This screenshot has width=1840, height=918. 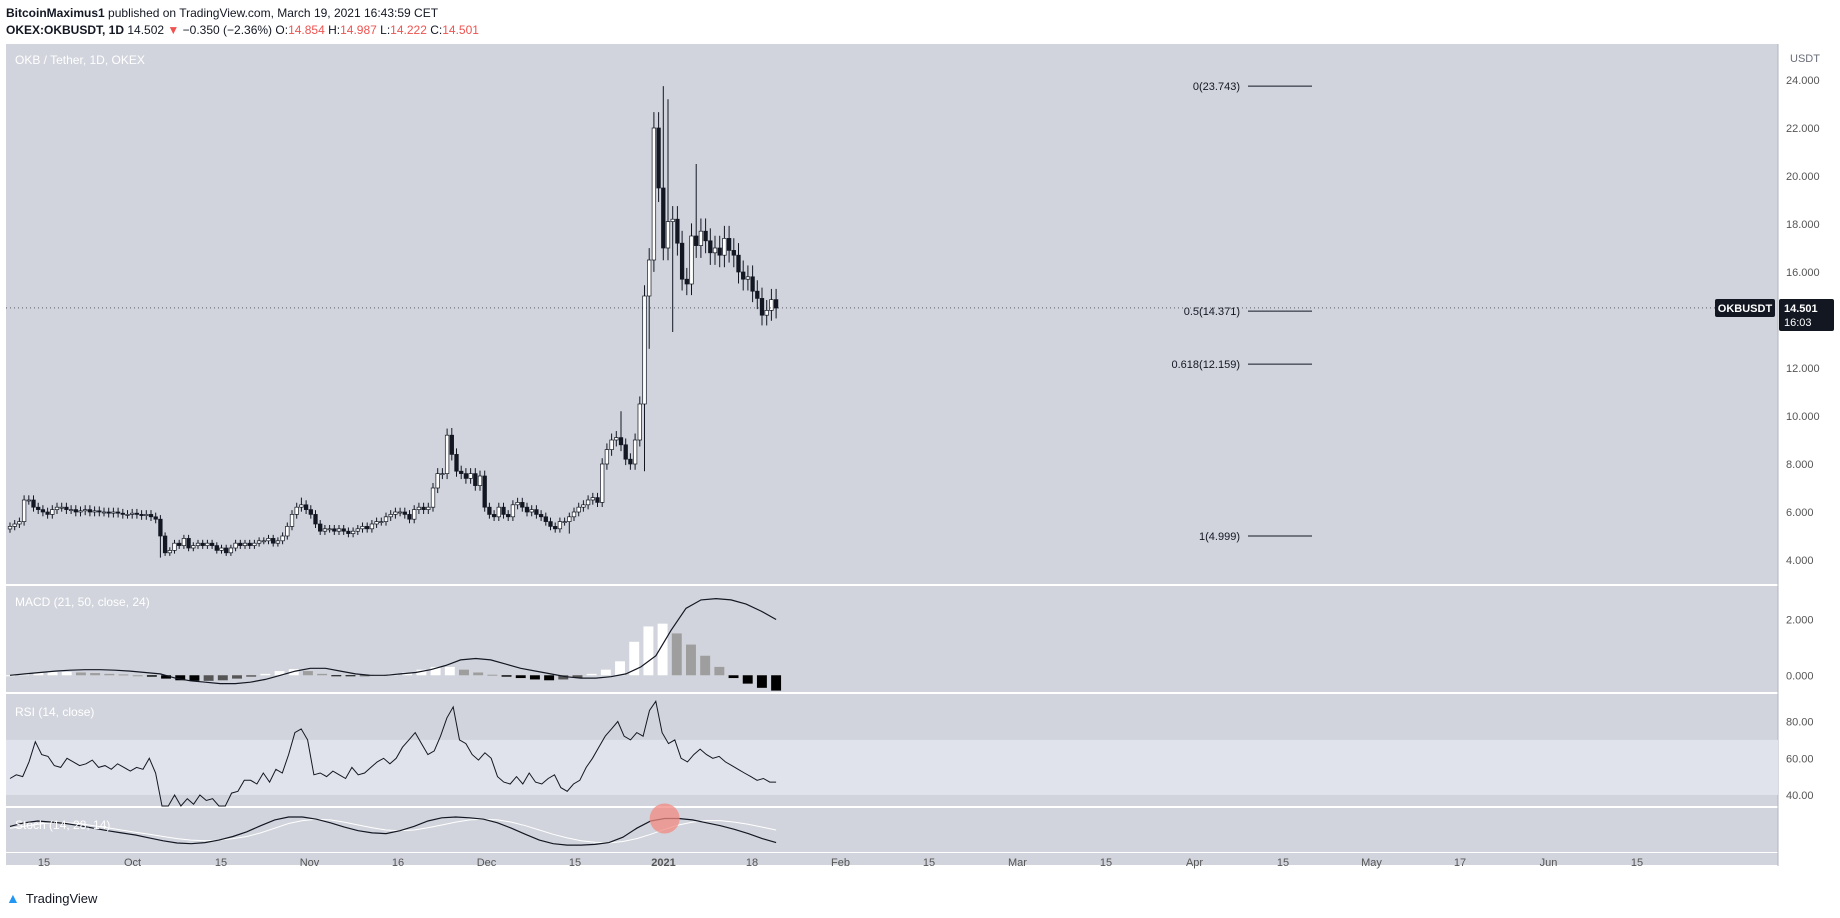 I want to click on high-label: H:, so click(x=334, y=30).